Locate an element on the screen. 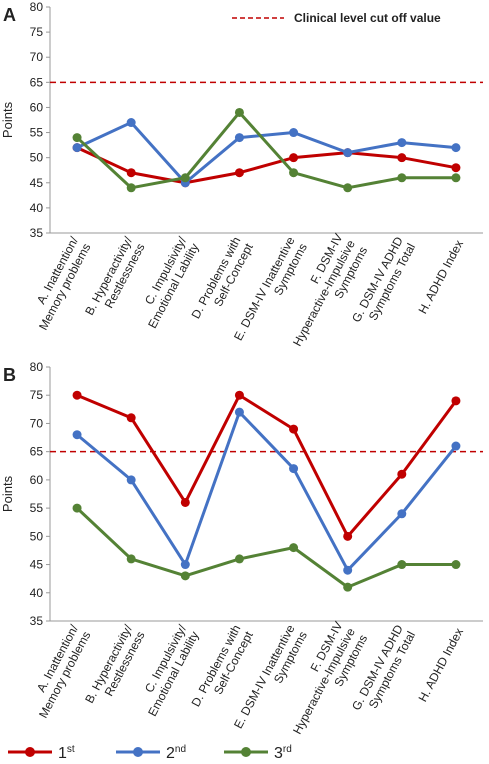 This screenshot has height=764, width=489. legend-label: 3rd is located at coordinates (283, 753).